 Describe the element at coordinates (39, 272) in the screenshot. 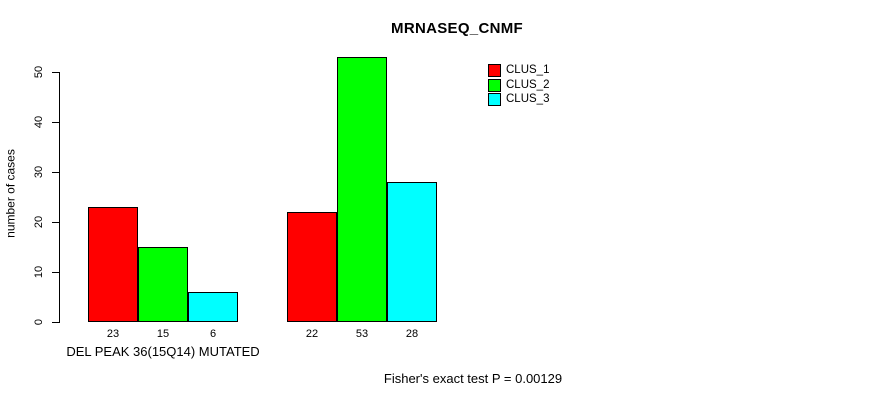

I see `y-axis-tick-label: 10` at that location.